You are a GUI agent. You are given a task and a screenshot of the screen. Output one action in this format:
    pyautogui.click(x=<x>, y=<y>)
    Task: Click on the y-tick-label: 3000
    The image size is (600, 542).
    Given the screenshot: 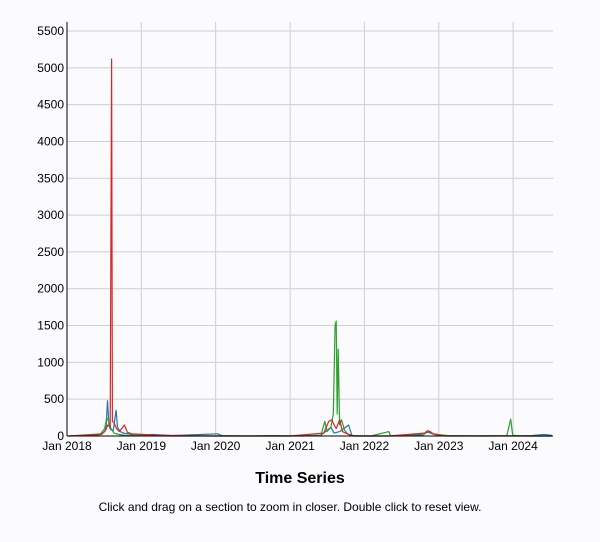 What is the action you would take?
    pyautogui.click(x=50, y=215)
    